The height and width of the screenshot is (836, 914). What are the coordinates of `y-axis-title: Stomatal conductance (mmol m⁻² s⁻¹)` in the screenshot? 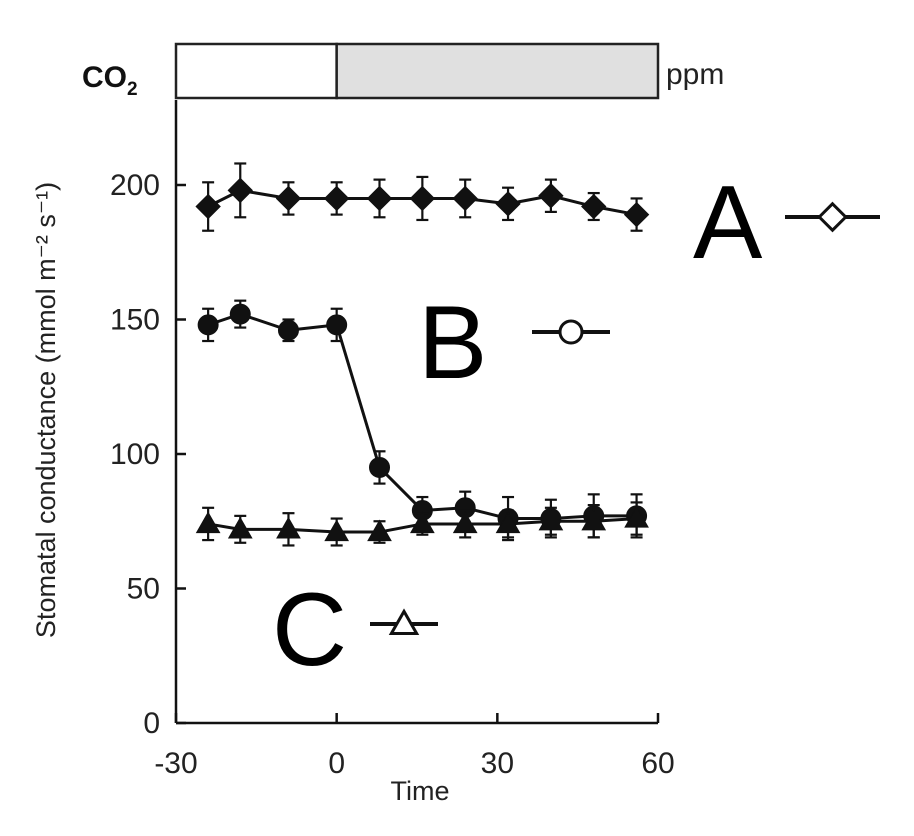 It's located at (46, 410).